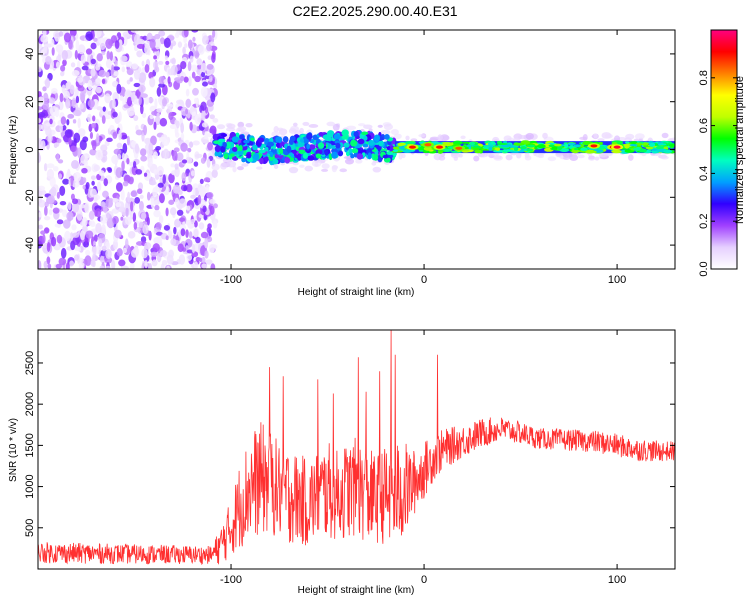 The image size is (750, 600). I want to click on spectrogram-peak, so click(412, 147).